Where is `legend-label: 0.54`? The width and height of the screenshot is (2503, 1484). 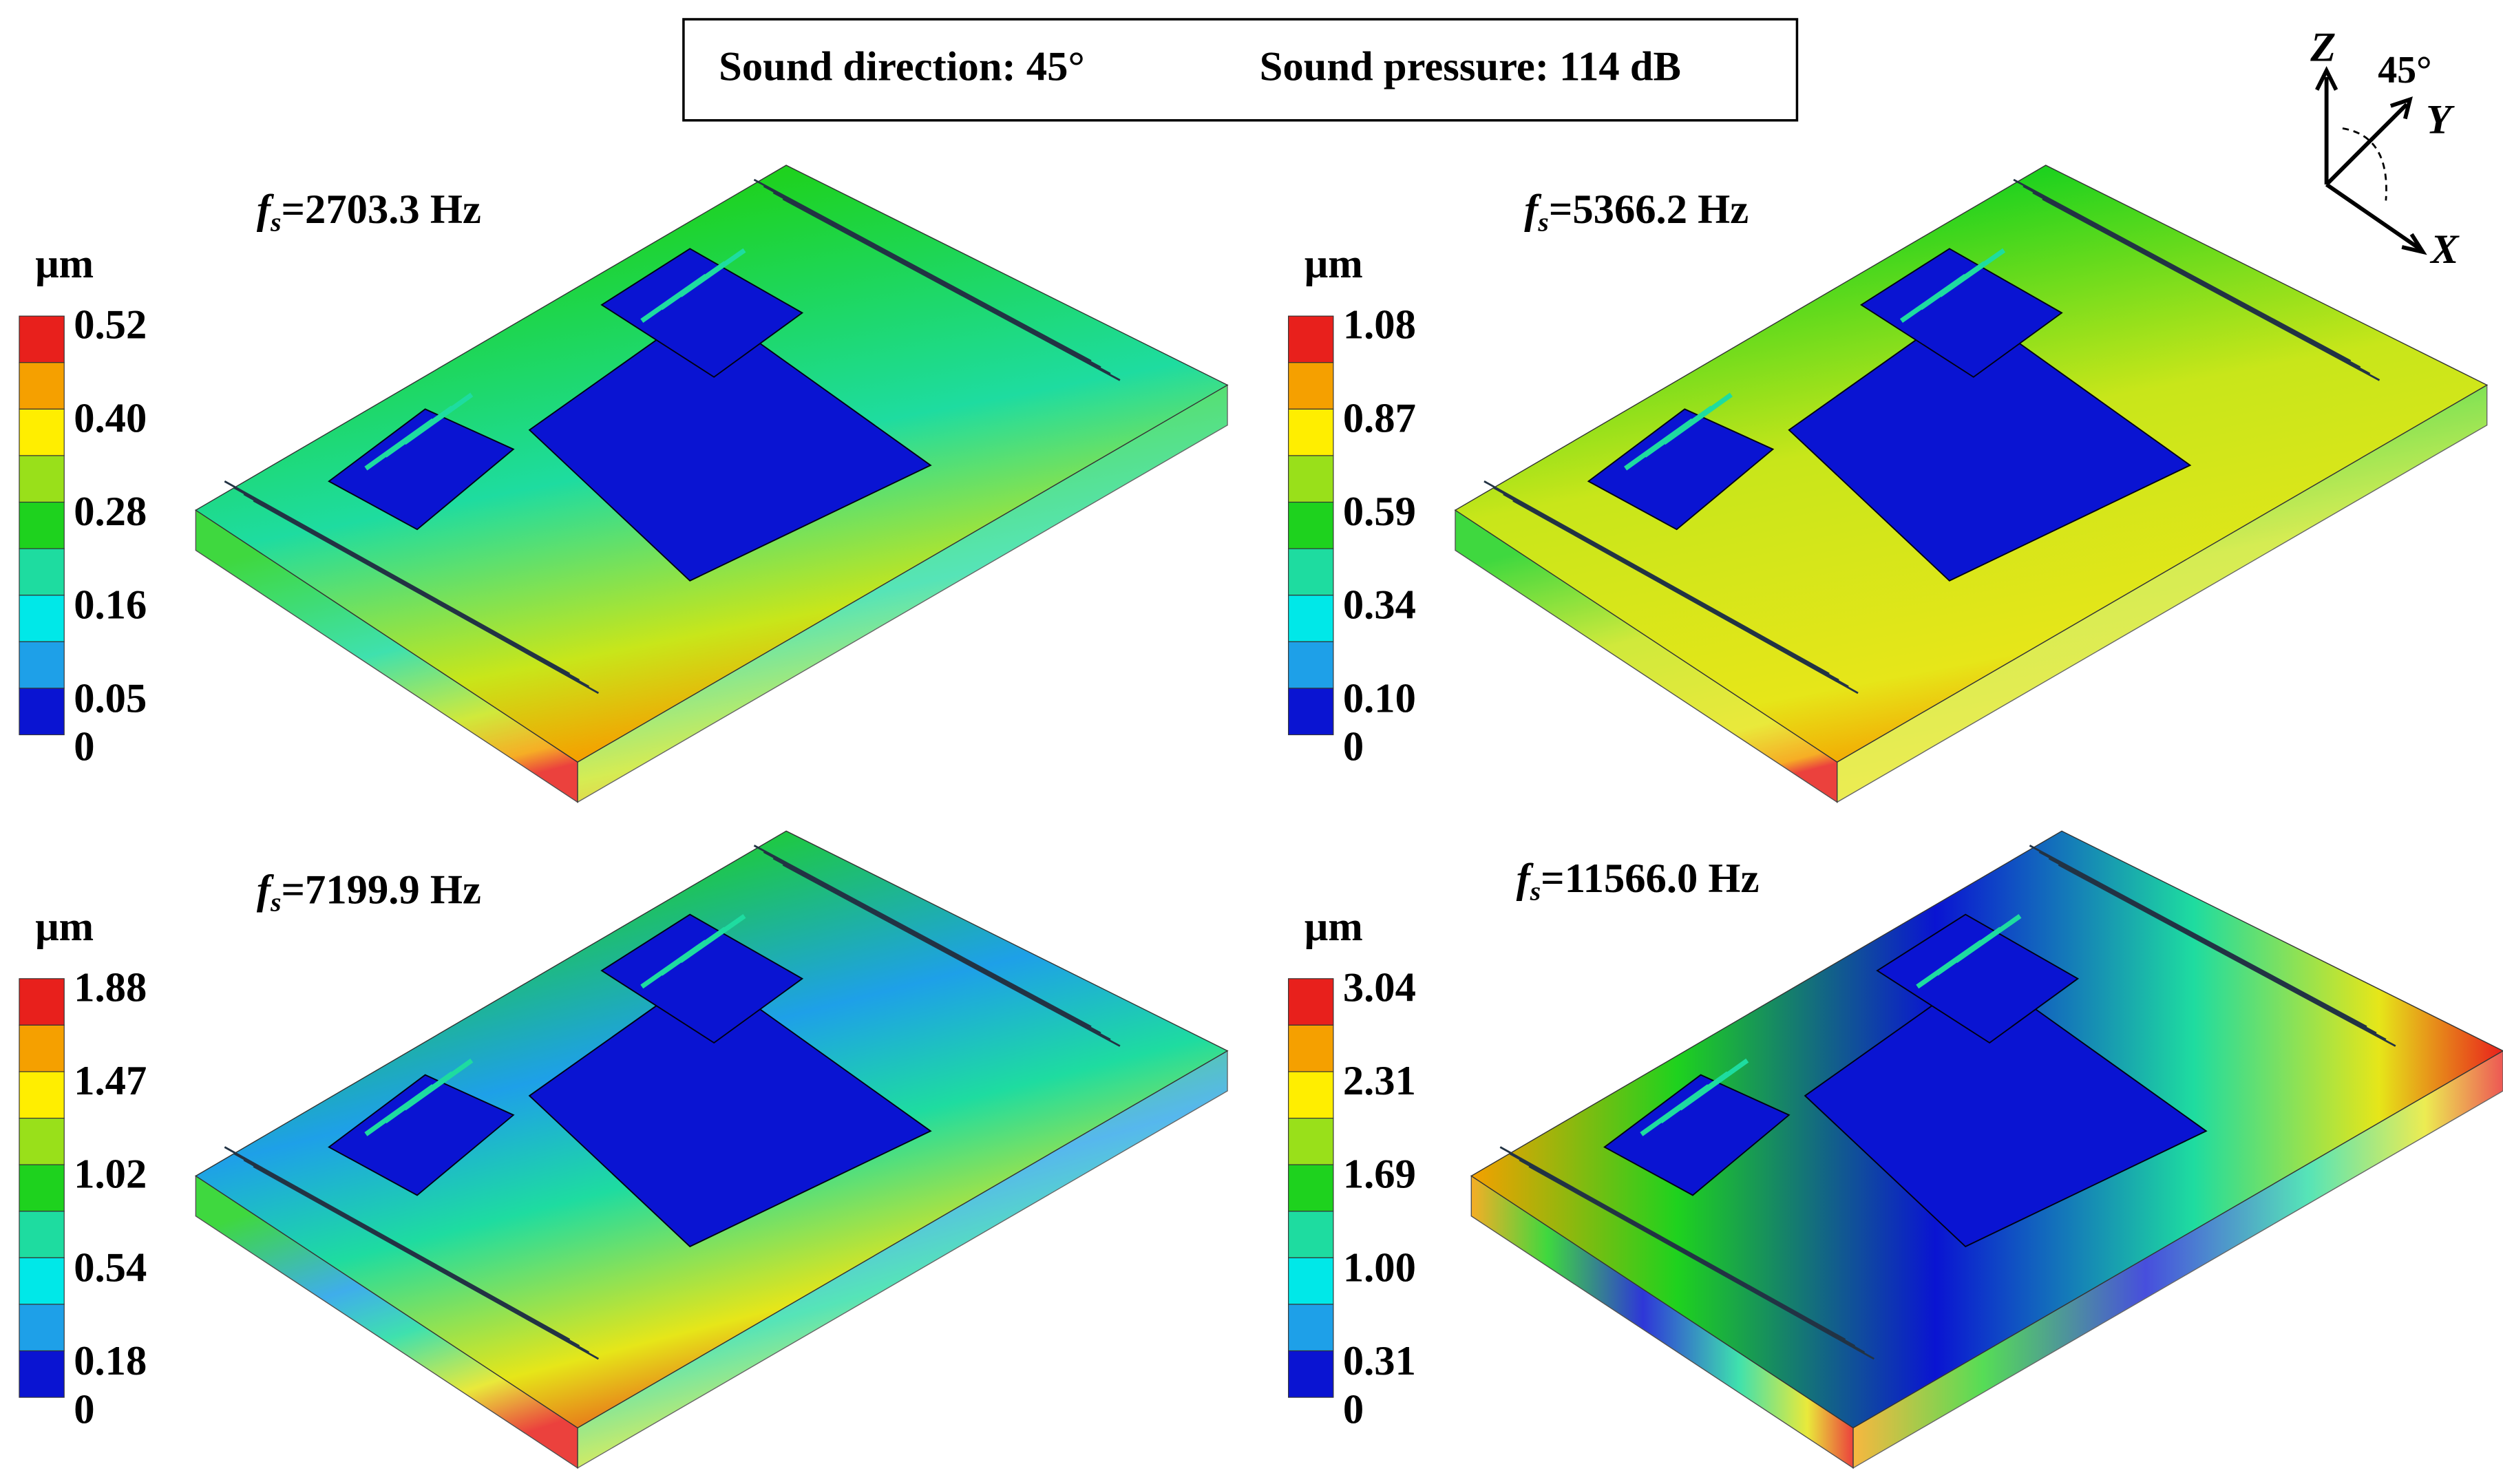 legend-label: 0.54 is located at coordinates (110, 1267).